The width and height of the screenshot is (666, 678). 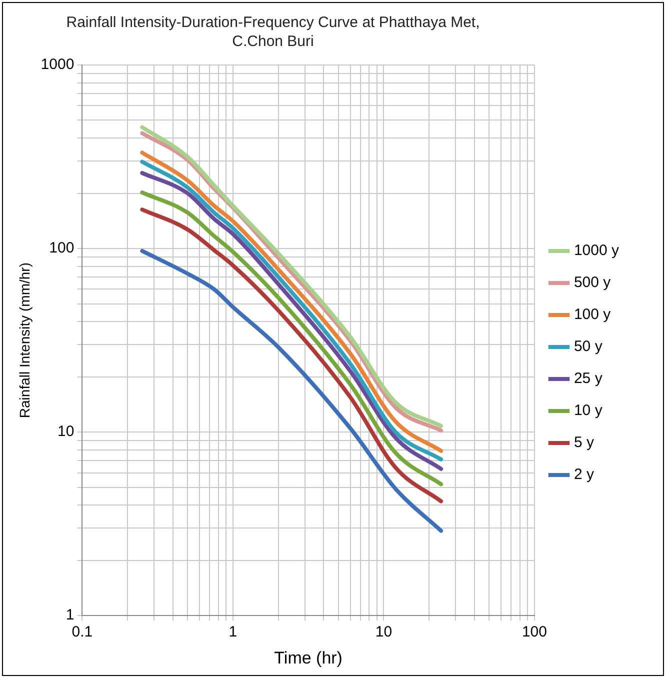 I want to click on legend-label: 50 y, so click(x=588, y=347).